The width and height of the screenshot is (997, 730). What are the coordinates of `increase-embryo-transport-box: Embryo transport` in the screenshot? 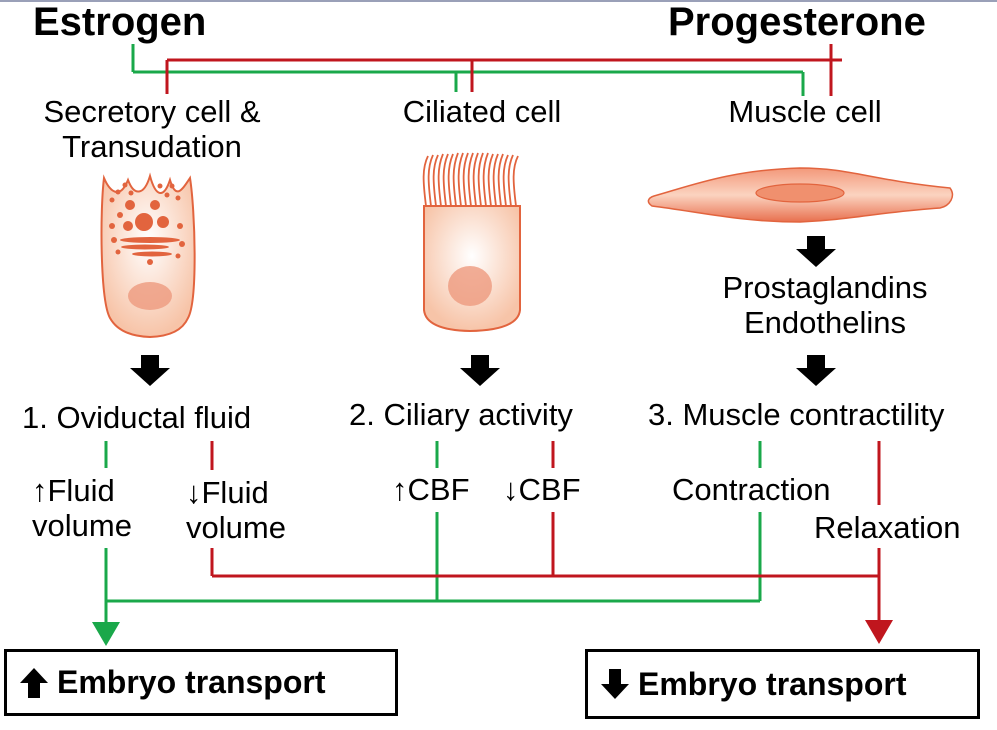 It's located at (201, 682).